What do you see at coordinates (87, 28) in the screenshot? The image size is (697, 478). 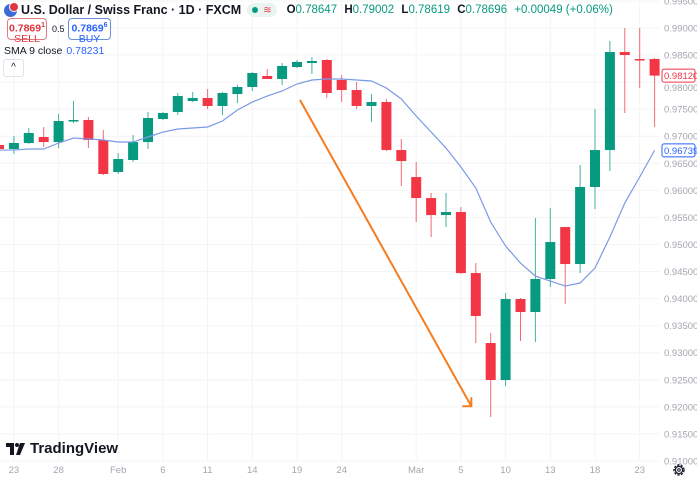 I see `buy-price: 0.7869` at bounding box center [87, 28].